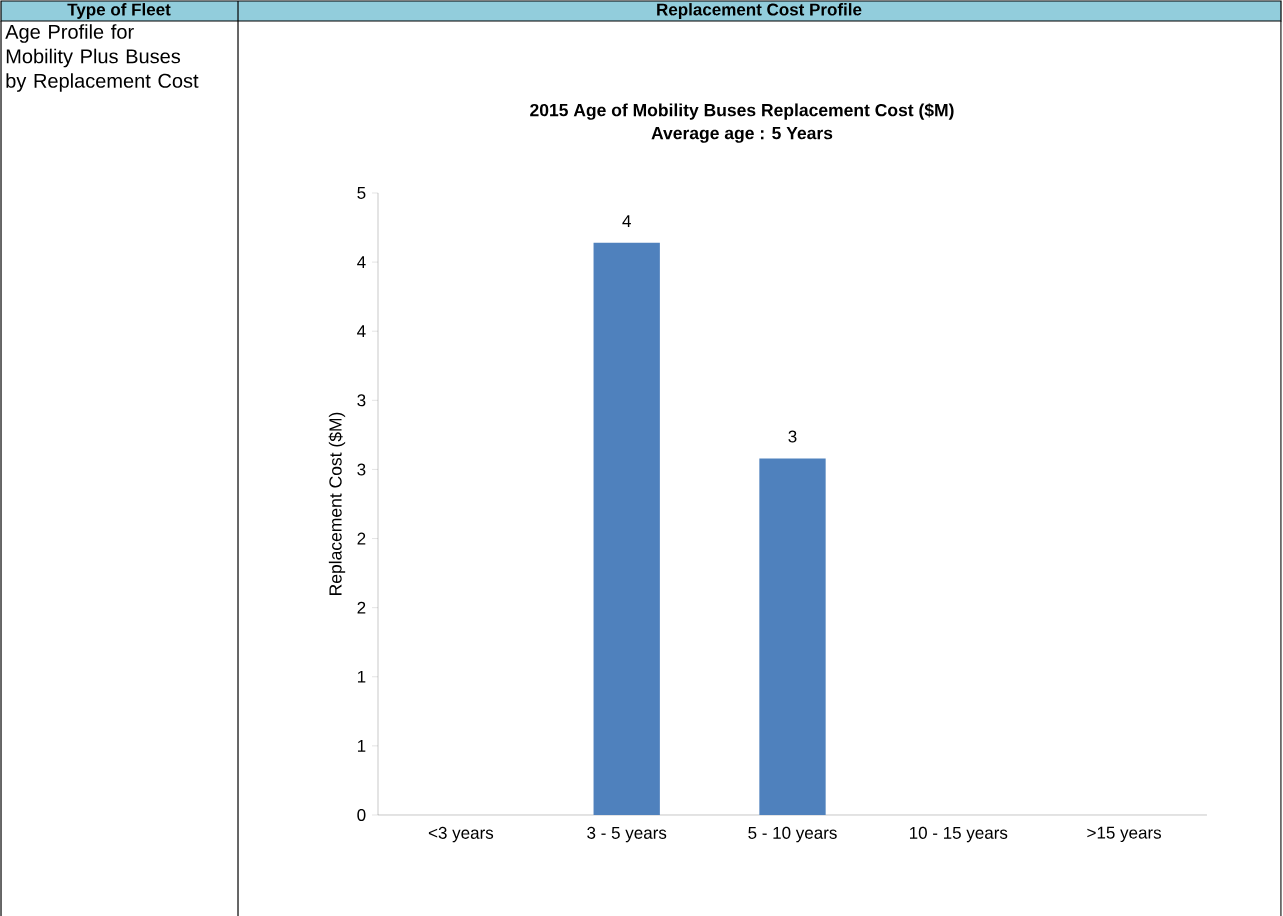  What do you see at coordinates (1124, 834) in the screenshot?
I see `x-tick-label: >15 years` at bounding box center [1124, 834].